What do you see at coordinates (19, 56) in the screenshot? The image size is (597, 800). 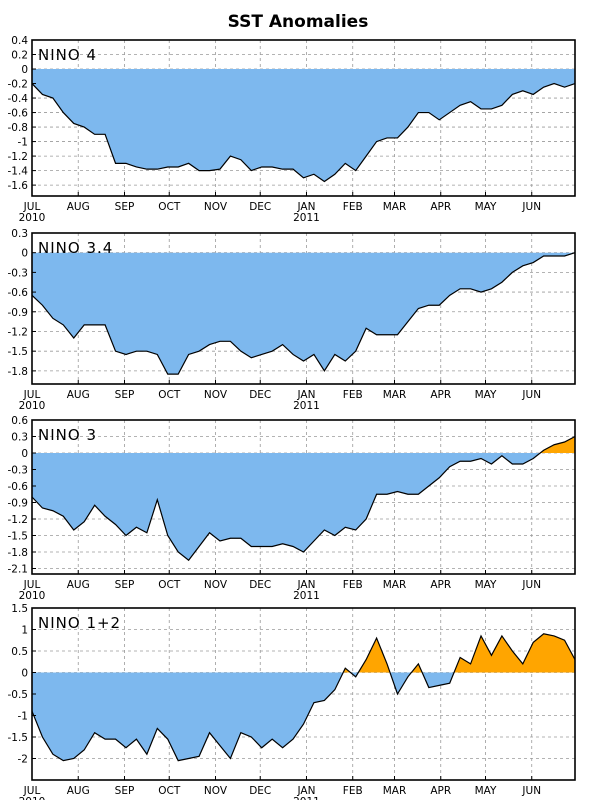 I see `y-tick-label: 0.2` at bounding box center [19, 56].